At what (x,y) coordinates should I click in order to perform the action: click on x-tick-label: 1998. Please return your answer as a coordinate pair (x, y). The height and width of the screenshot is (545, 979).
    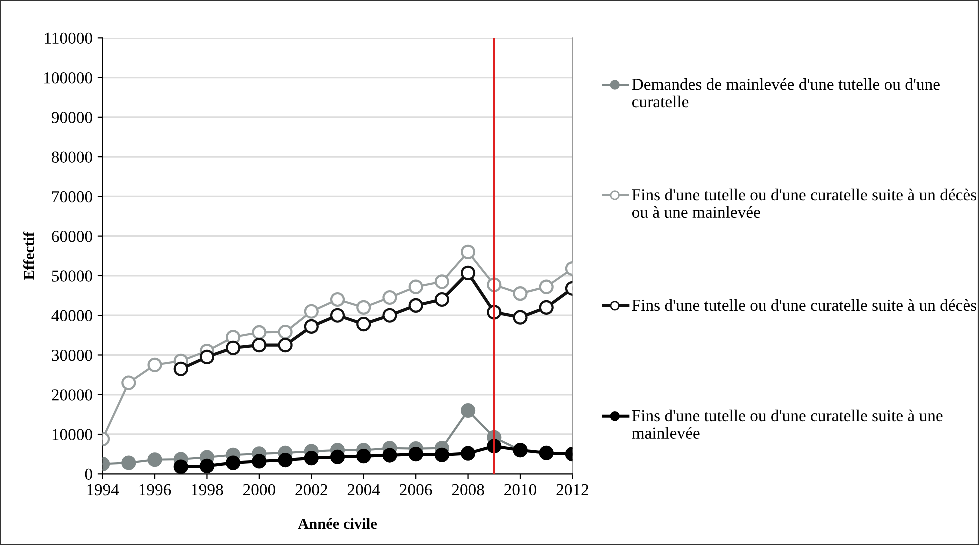
    Looking at the image, I should click on (208, 490).